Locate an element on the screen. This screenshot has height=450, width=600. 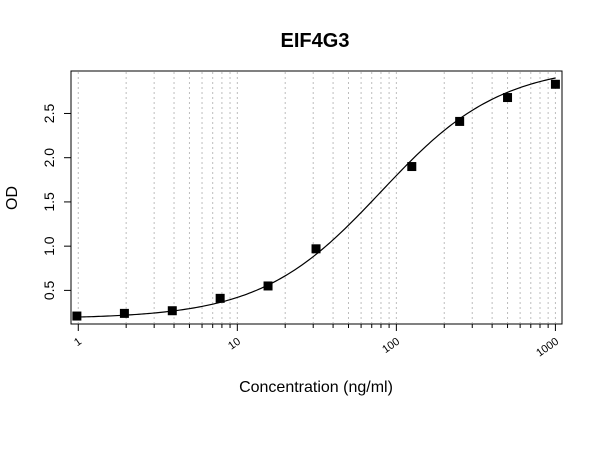
x-tick-label: 100 is located at coordinates (391, 346).